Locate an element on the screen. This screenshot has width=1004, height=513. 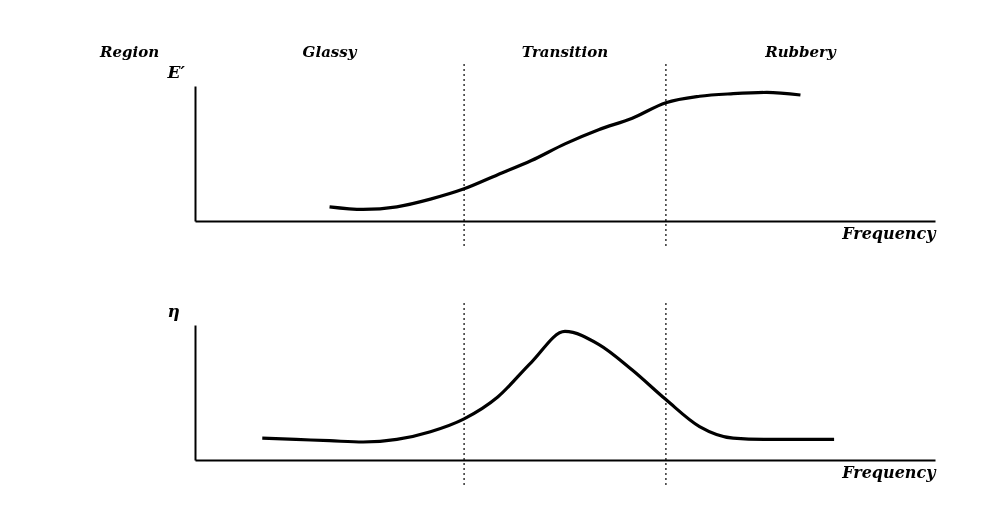
text: Glassy is located at coordinates (330, 52).